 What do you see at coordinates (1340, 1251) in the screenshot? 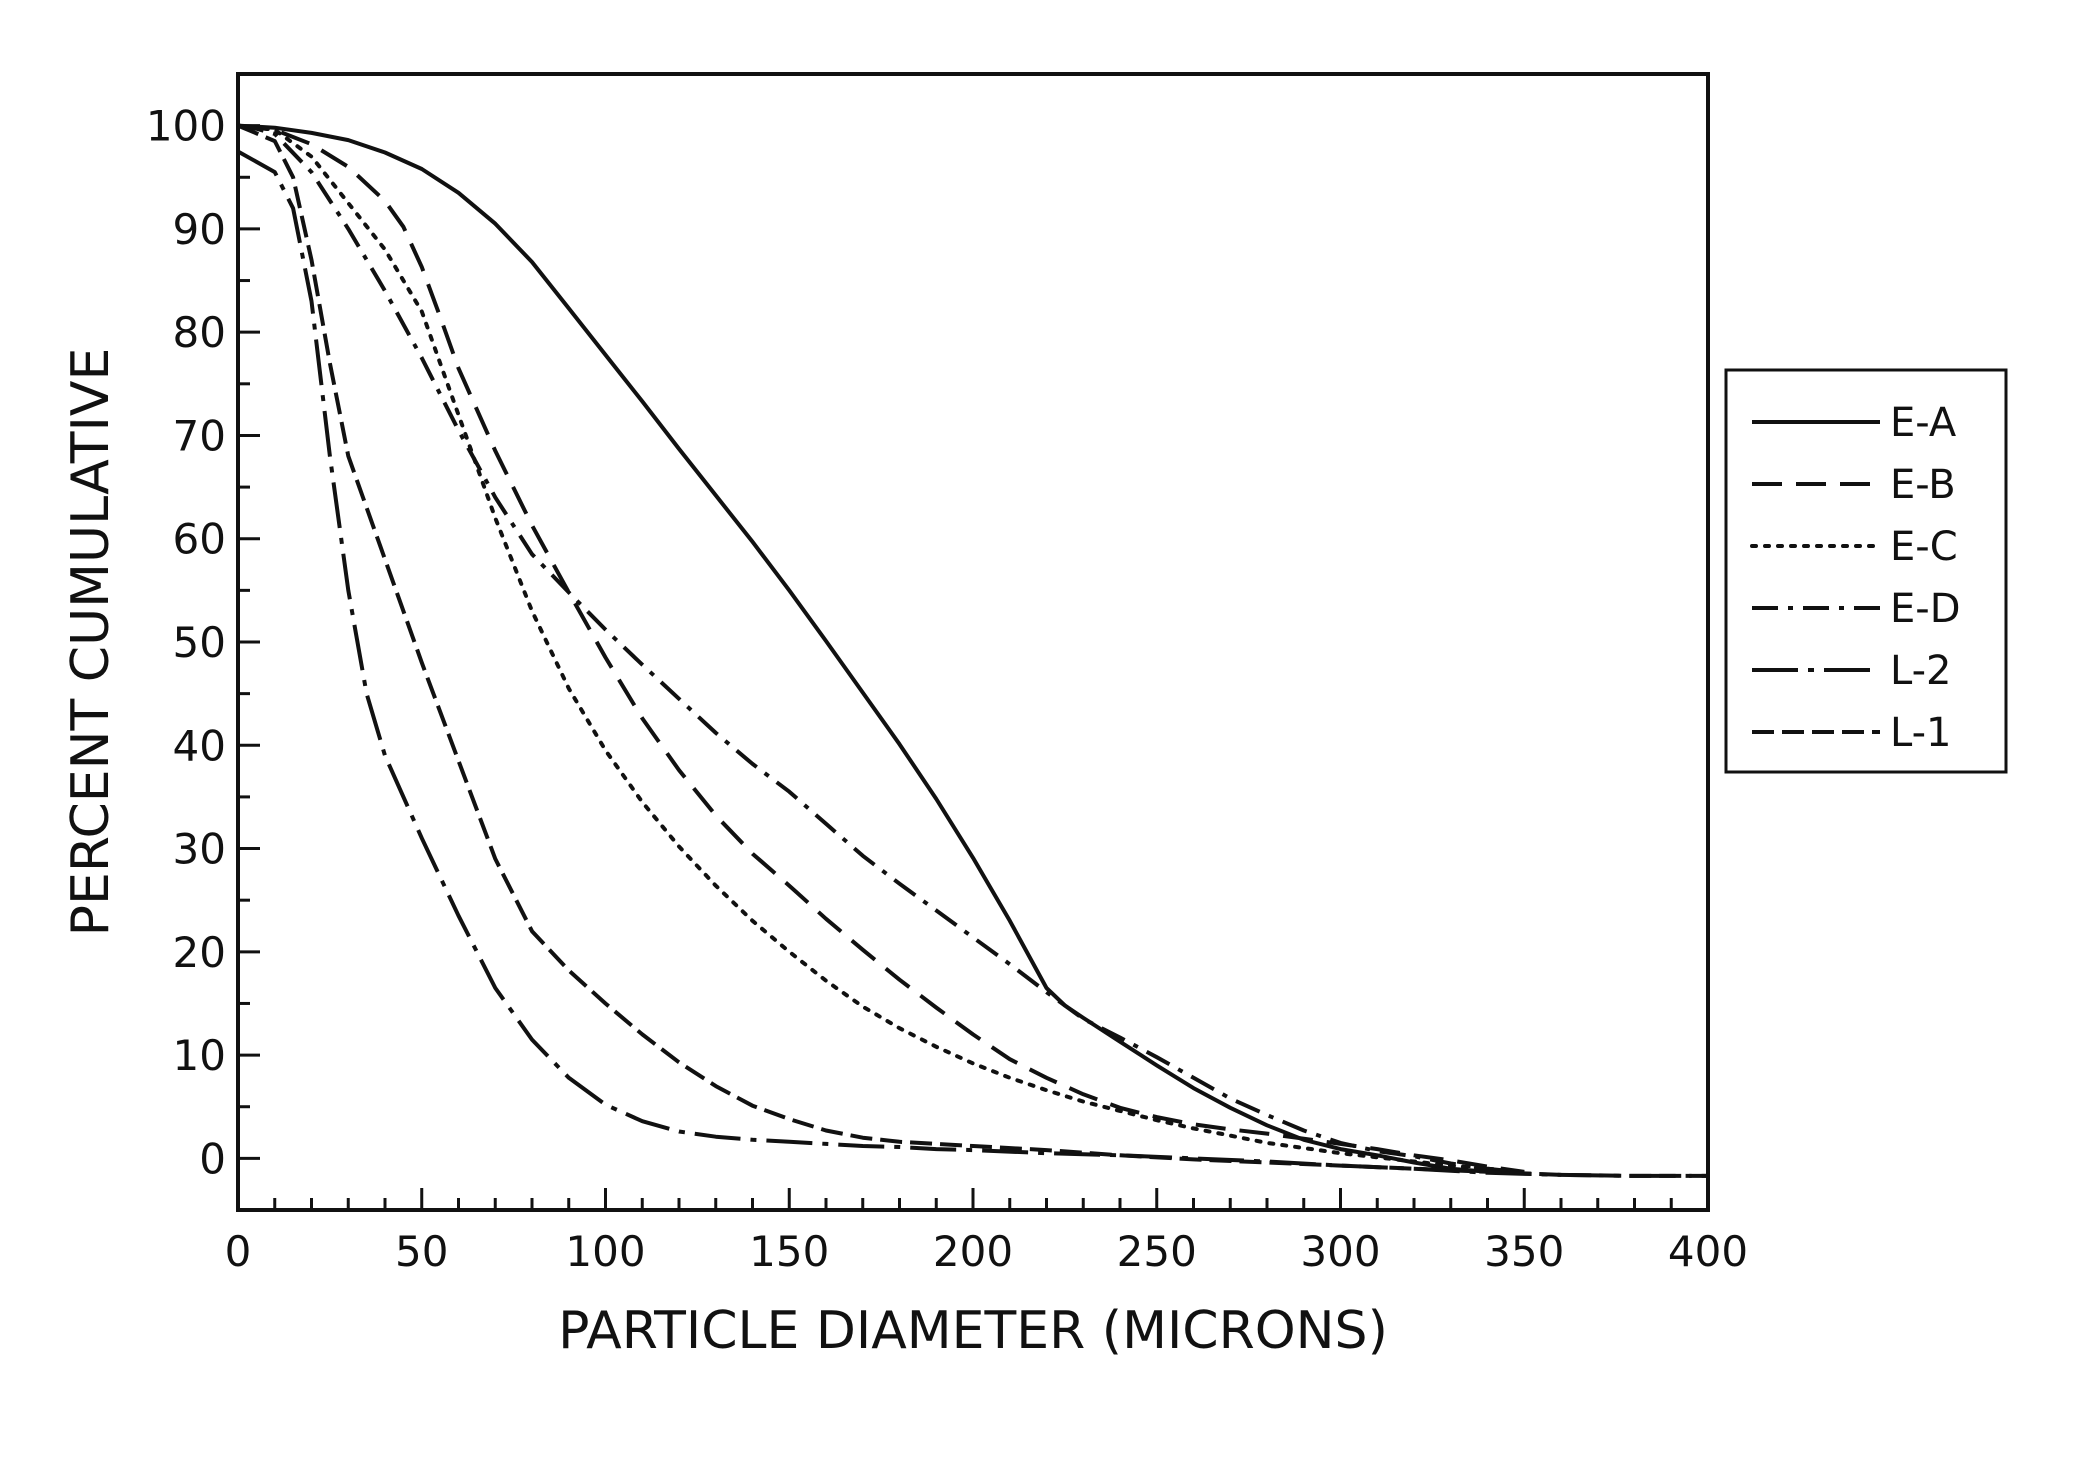
I see `x-tick-label: 300` at bounding box center [1340, 1251].